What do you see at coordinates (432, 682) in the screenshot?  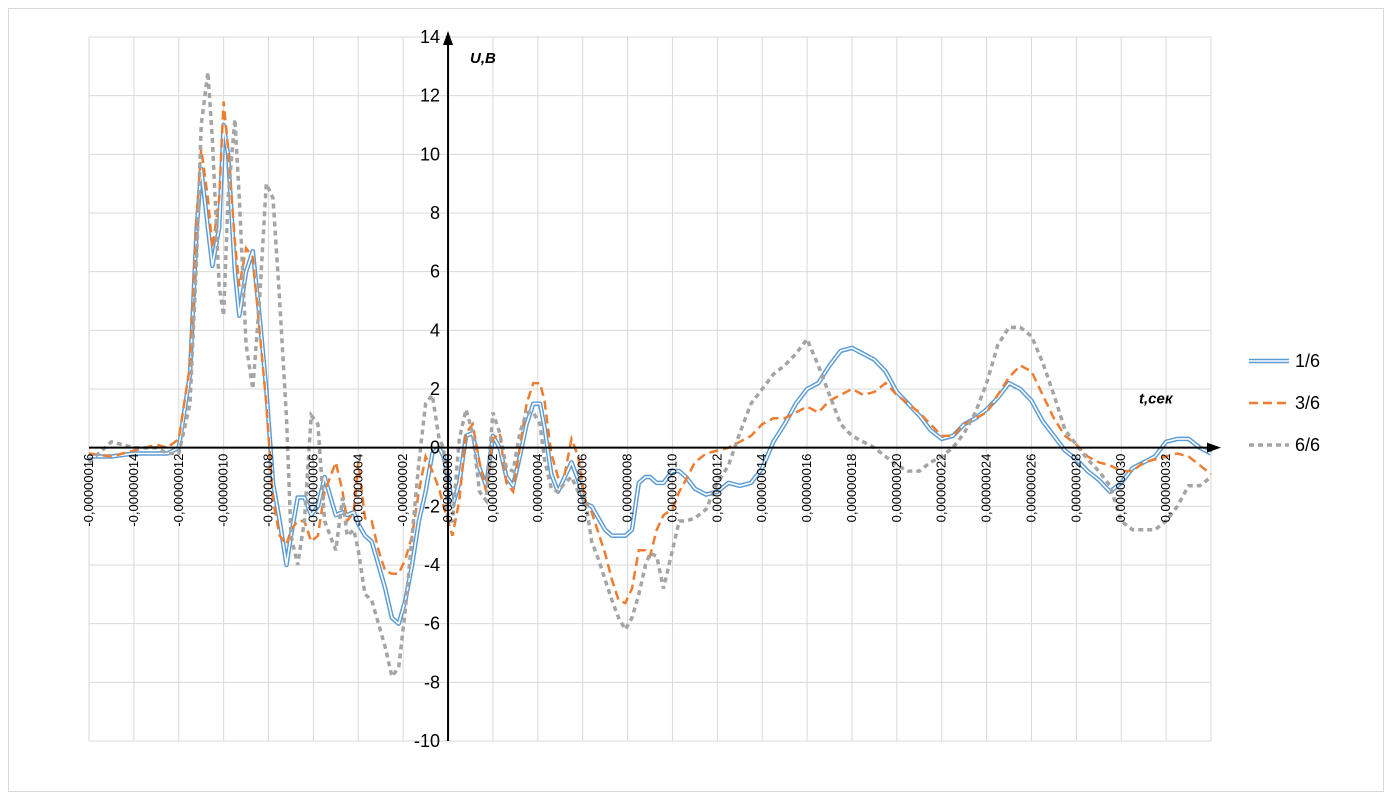 I see `y-tick-label: -8` at bounding box center [432, 682].